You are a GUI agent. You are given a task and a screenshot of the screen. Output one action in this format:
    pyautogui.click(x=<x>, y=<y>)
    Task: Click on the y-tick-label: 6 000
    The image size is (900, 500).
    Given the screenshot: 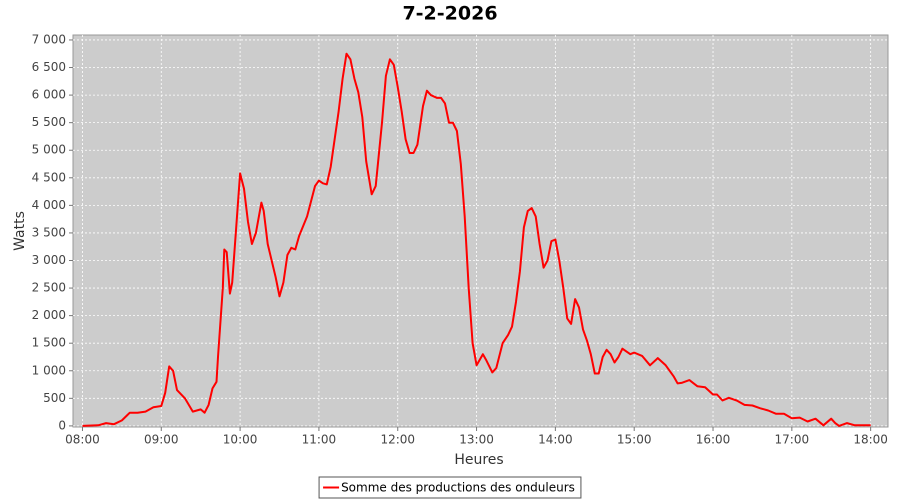 What is the action you would take?
    pyautogui.click(x=49, y=95)
    